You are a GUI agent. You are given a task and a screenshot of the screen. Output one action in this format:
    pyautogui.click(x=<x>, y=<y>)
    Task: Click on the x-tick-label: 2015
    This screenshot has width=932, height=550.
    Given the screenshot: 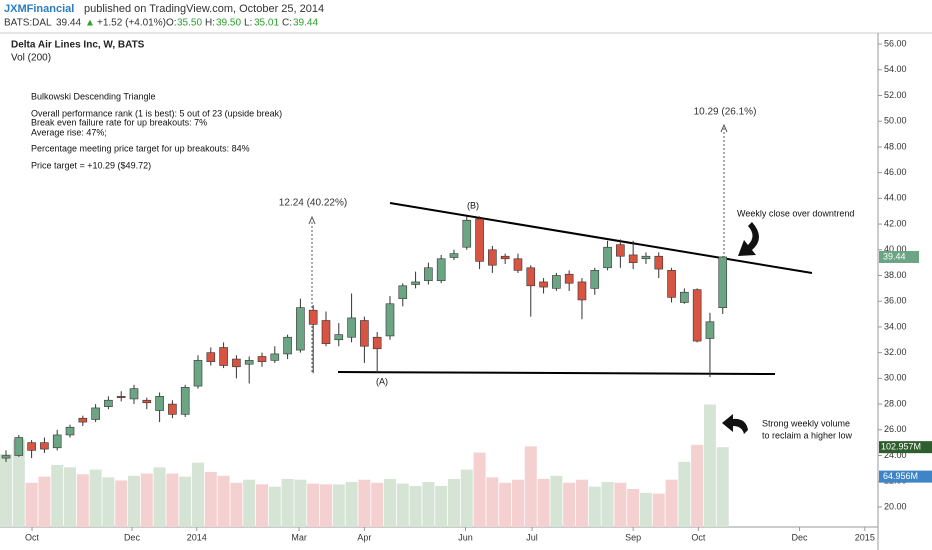 What is the action you would take?
    pyautogui.click(x=865, y=537)
    